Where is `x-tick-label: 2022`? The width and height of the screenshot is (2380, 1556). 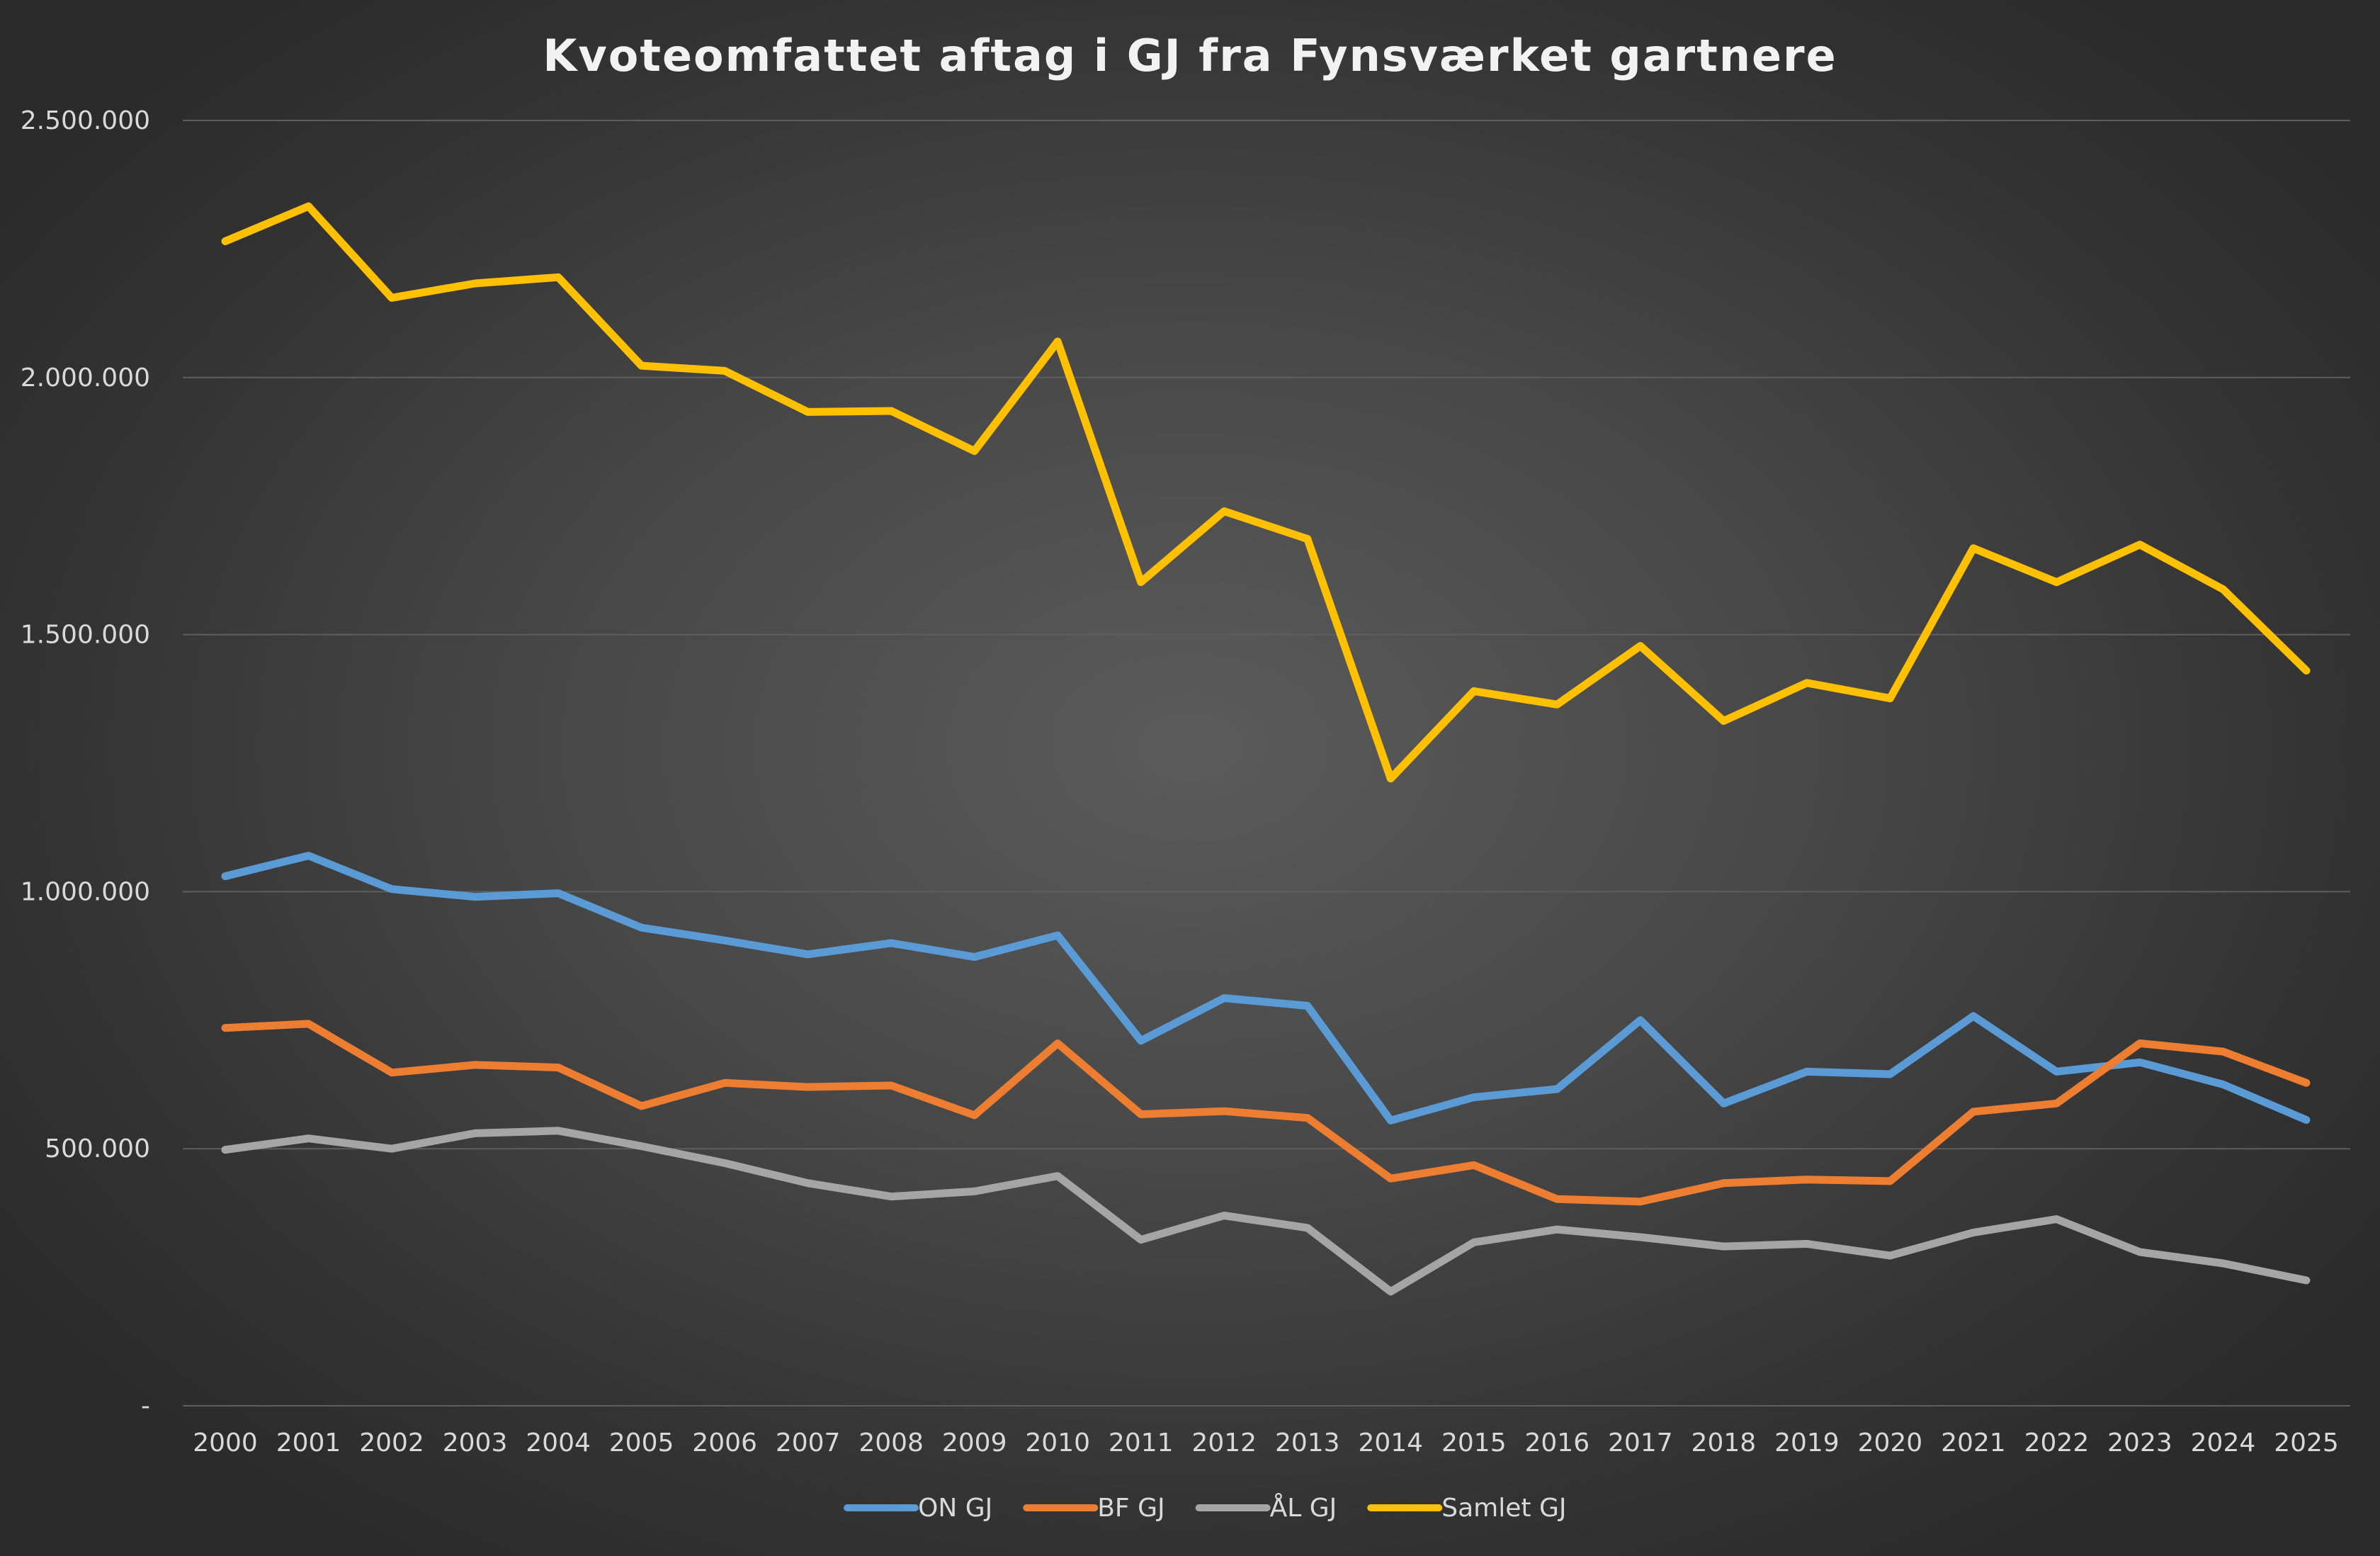
x-tick-label: 2022 is located at coordinates (2057, 1443).